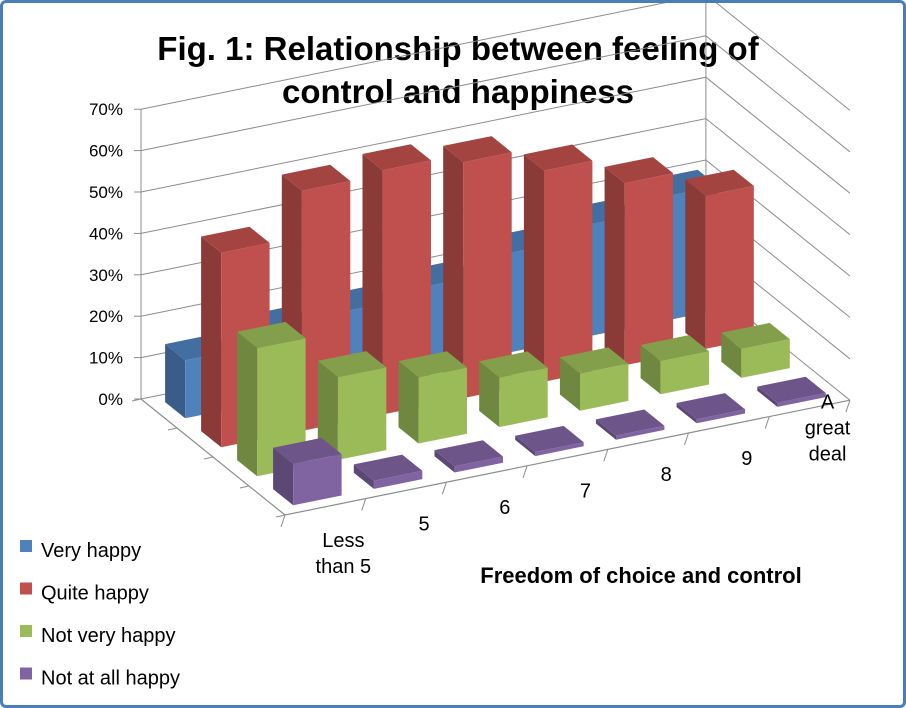 The image size is (906, 708). I want to click on legend-label: Very happy, so click(91, 551).